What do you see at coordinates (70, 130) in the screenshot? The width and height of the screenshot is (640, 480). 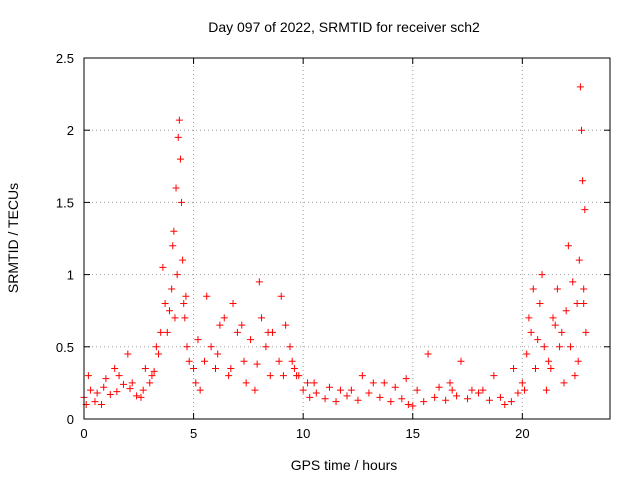 I see `y-tick-label: 2` at bounding box center [70, 130].